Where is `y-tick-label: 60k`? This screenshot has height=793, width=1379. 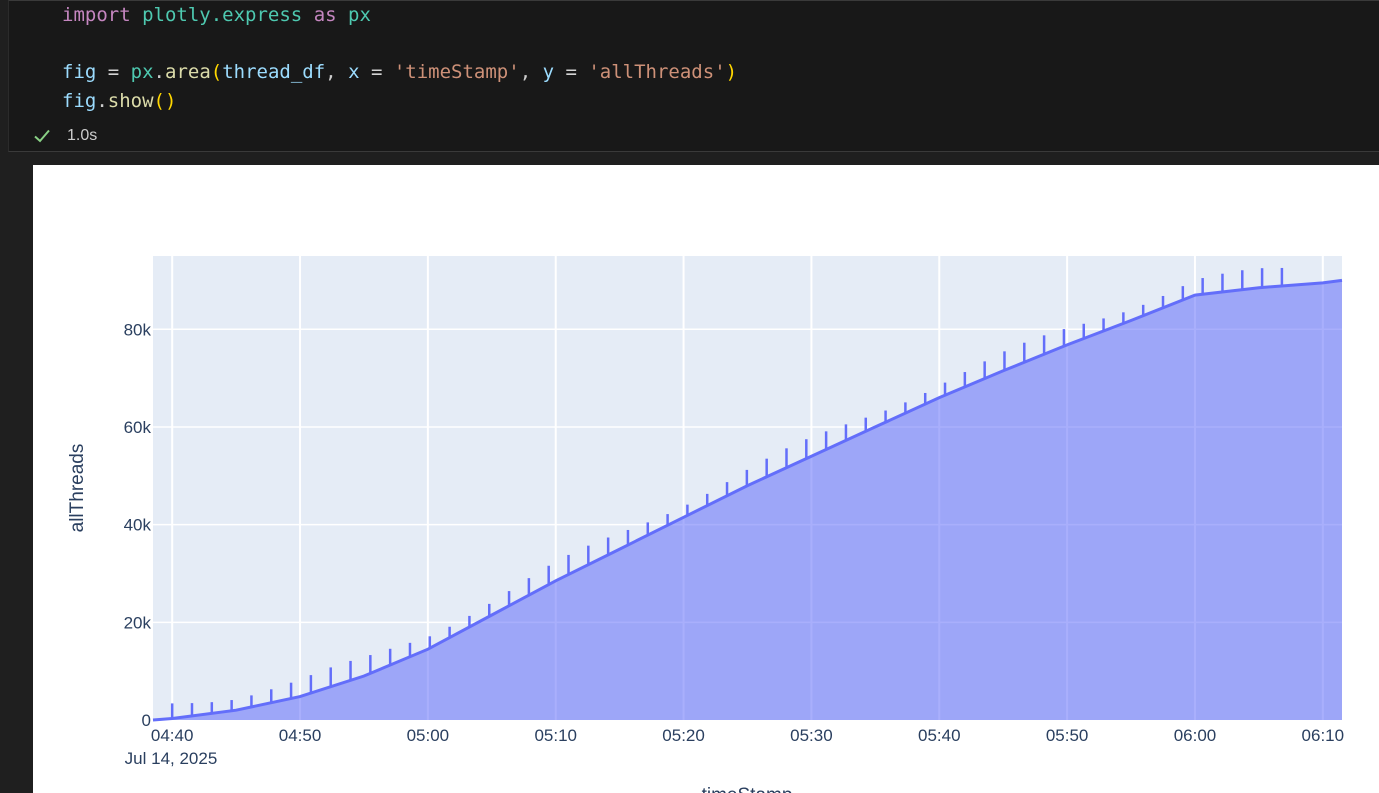
y-tick-label: 60k is located at coordinates (138, 427).